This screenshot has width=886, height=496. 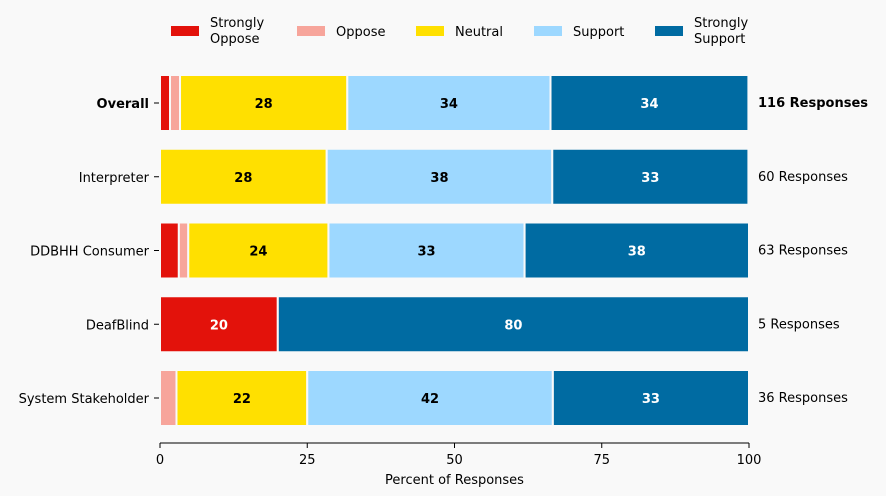 I want to click on data-label-3-0: 20, so click(x=219, y=325).